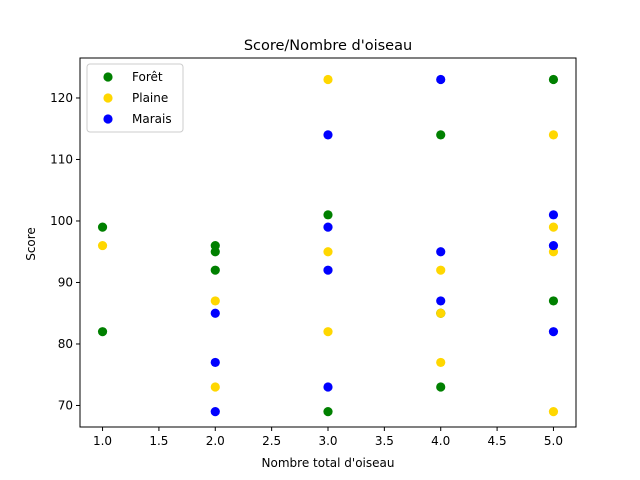  What do you see at coordinates (61, 221) in the screenshot?
I see `y-tick-label: 100` at bounding box center [61, 221].